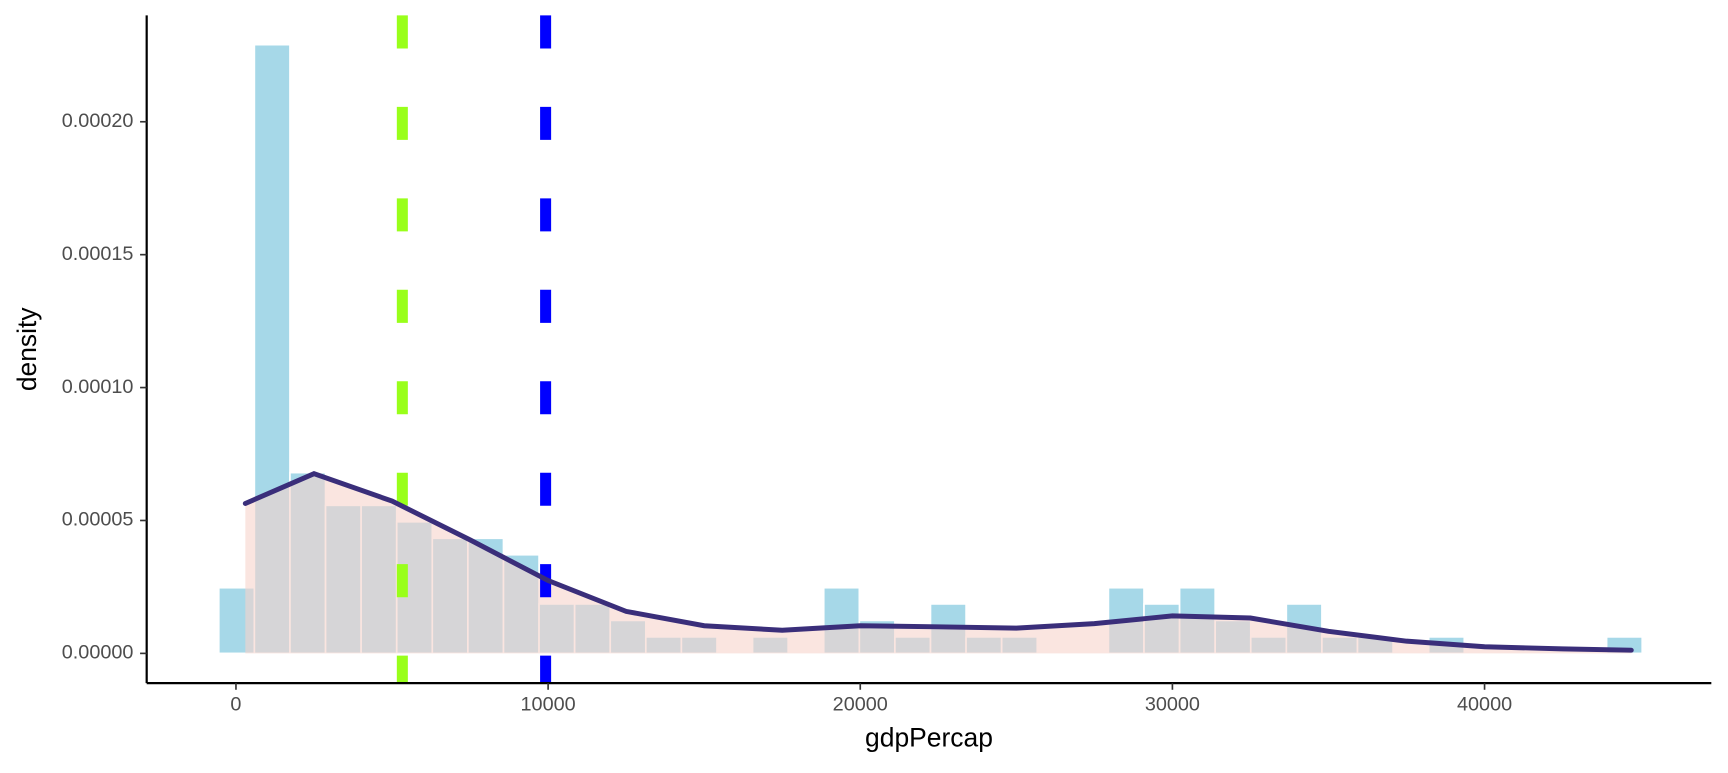 Image resolution: width=1728 pixels, height=773 pixels. Describe the element at coordinates (27, 349) in the screenshot. I see `y-axis-title: density` at that location.